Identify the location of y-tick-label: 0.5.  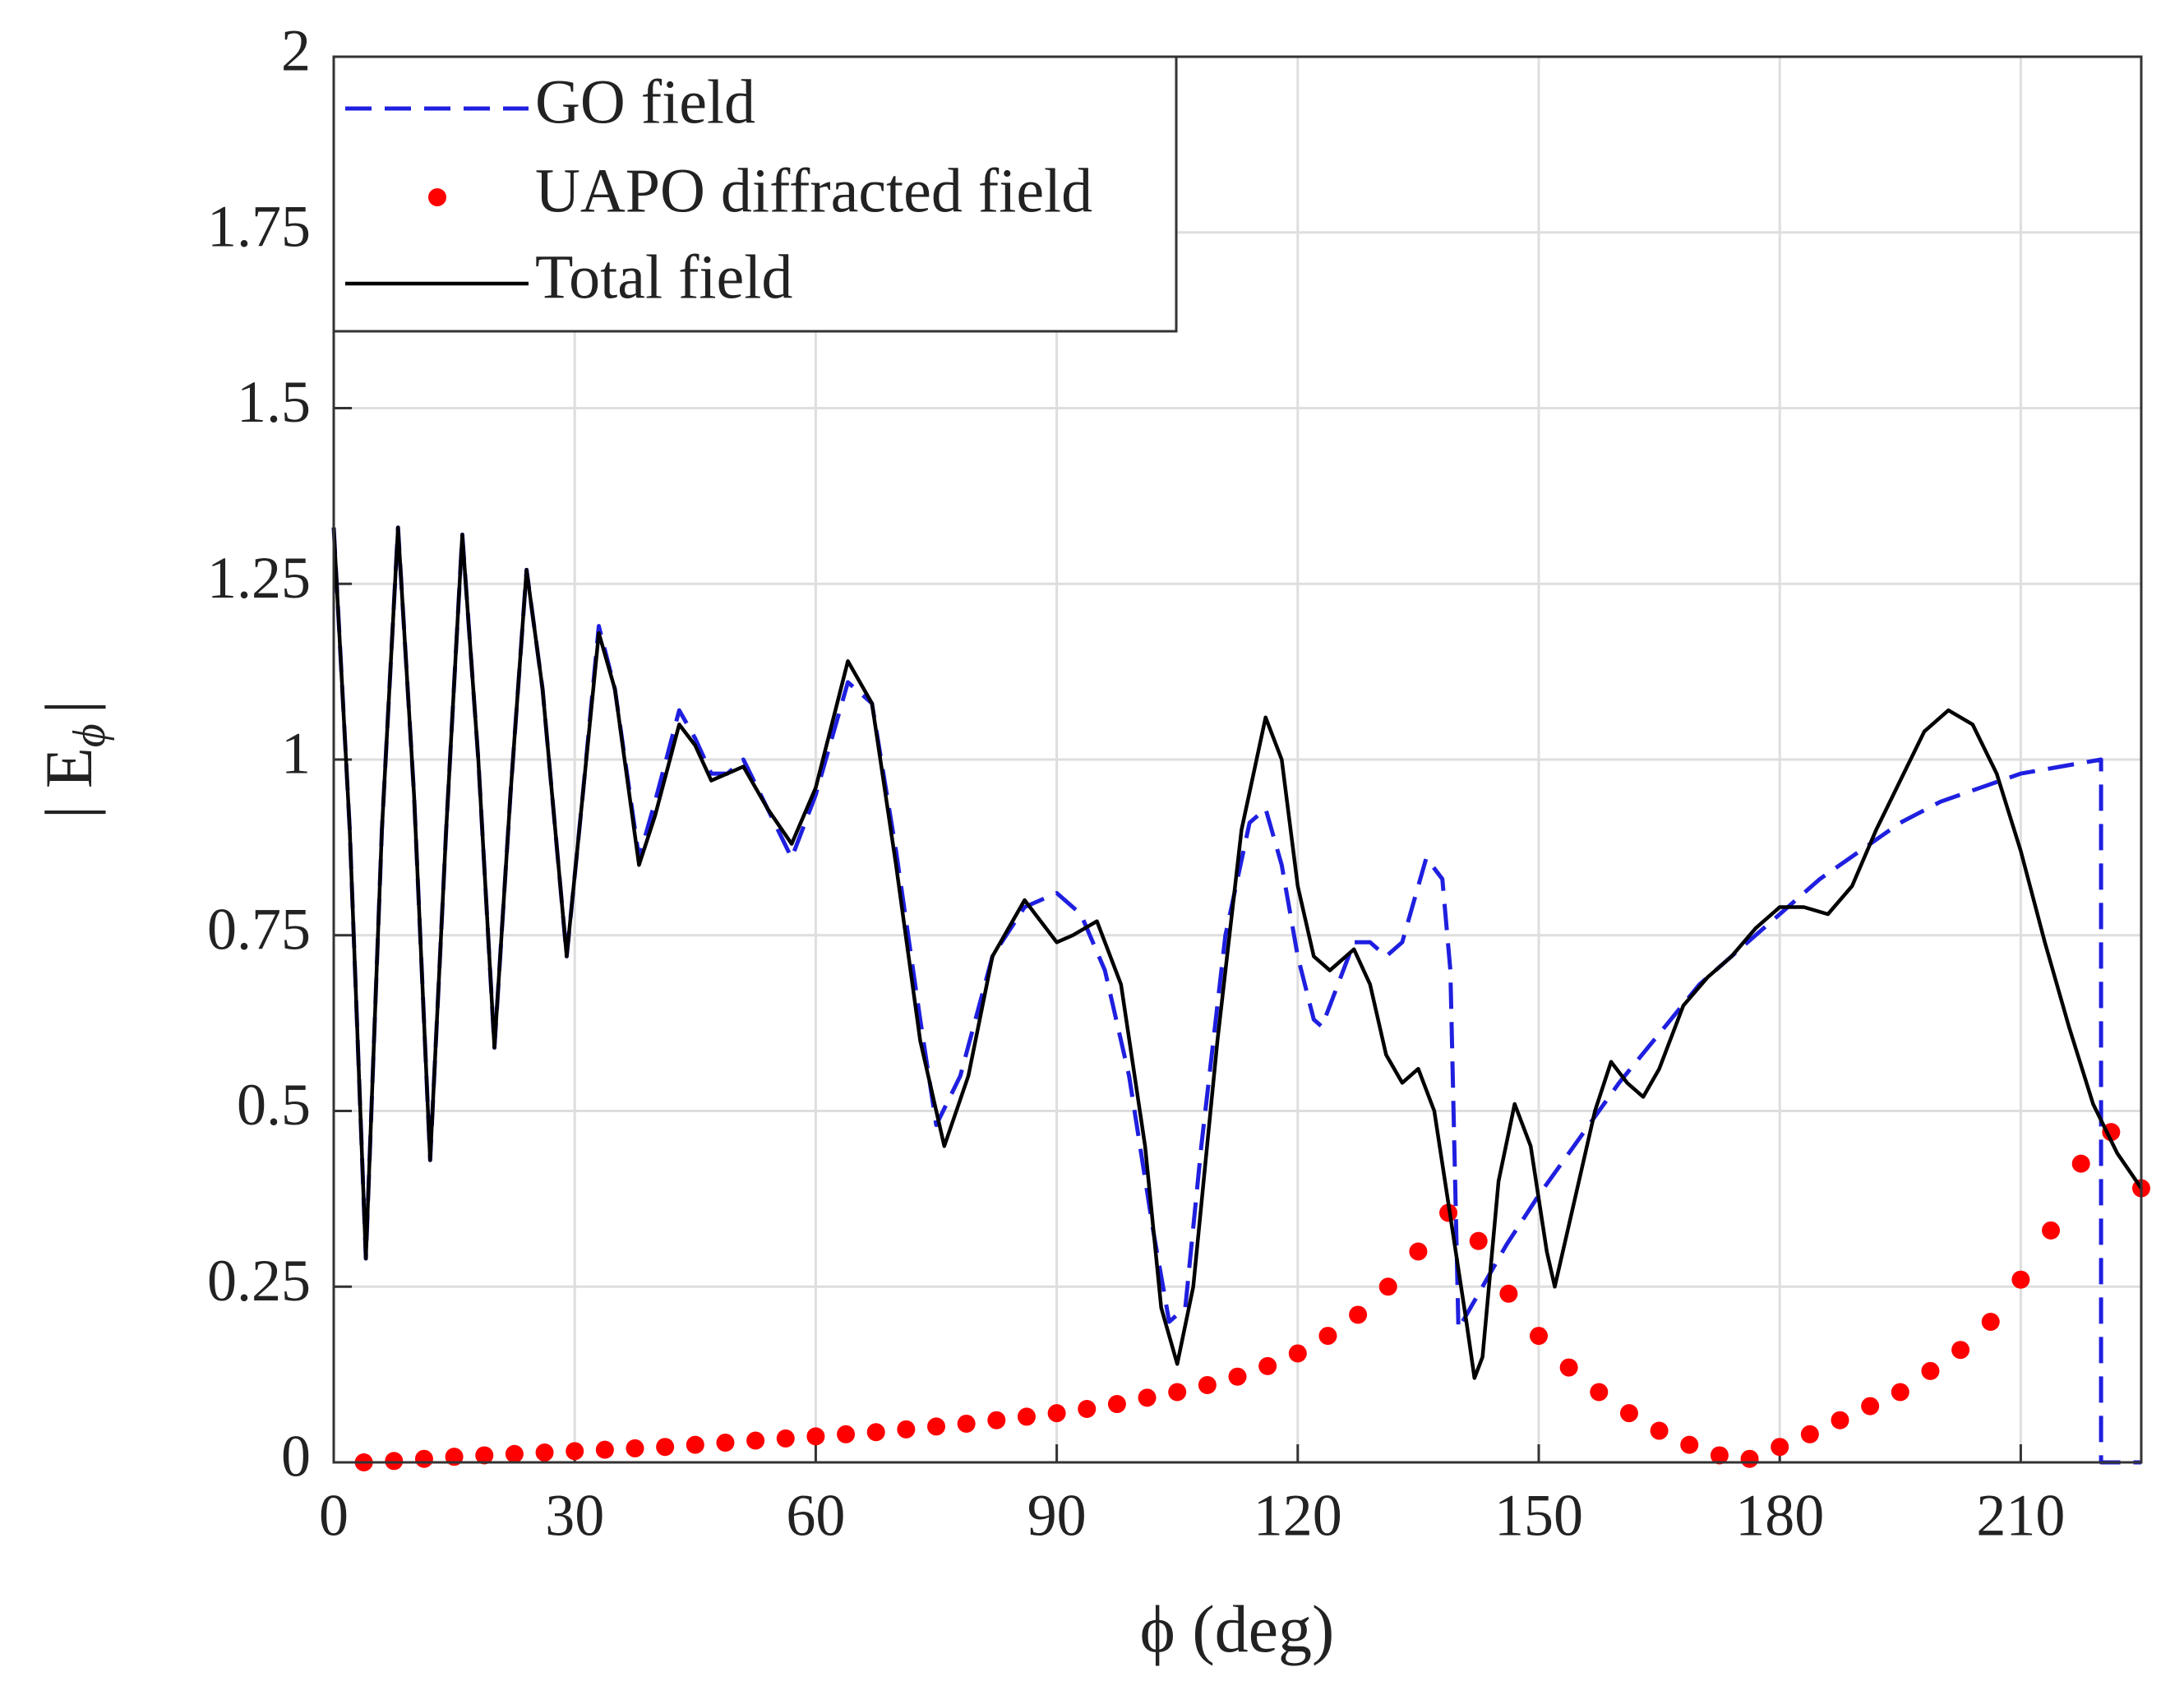
(274, 1105).